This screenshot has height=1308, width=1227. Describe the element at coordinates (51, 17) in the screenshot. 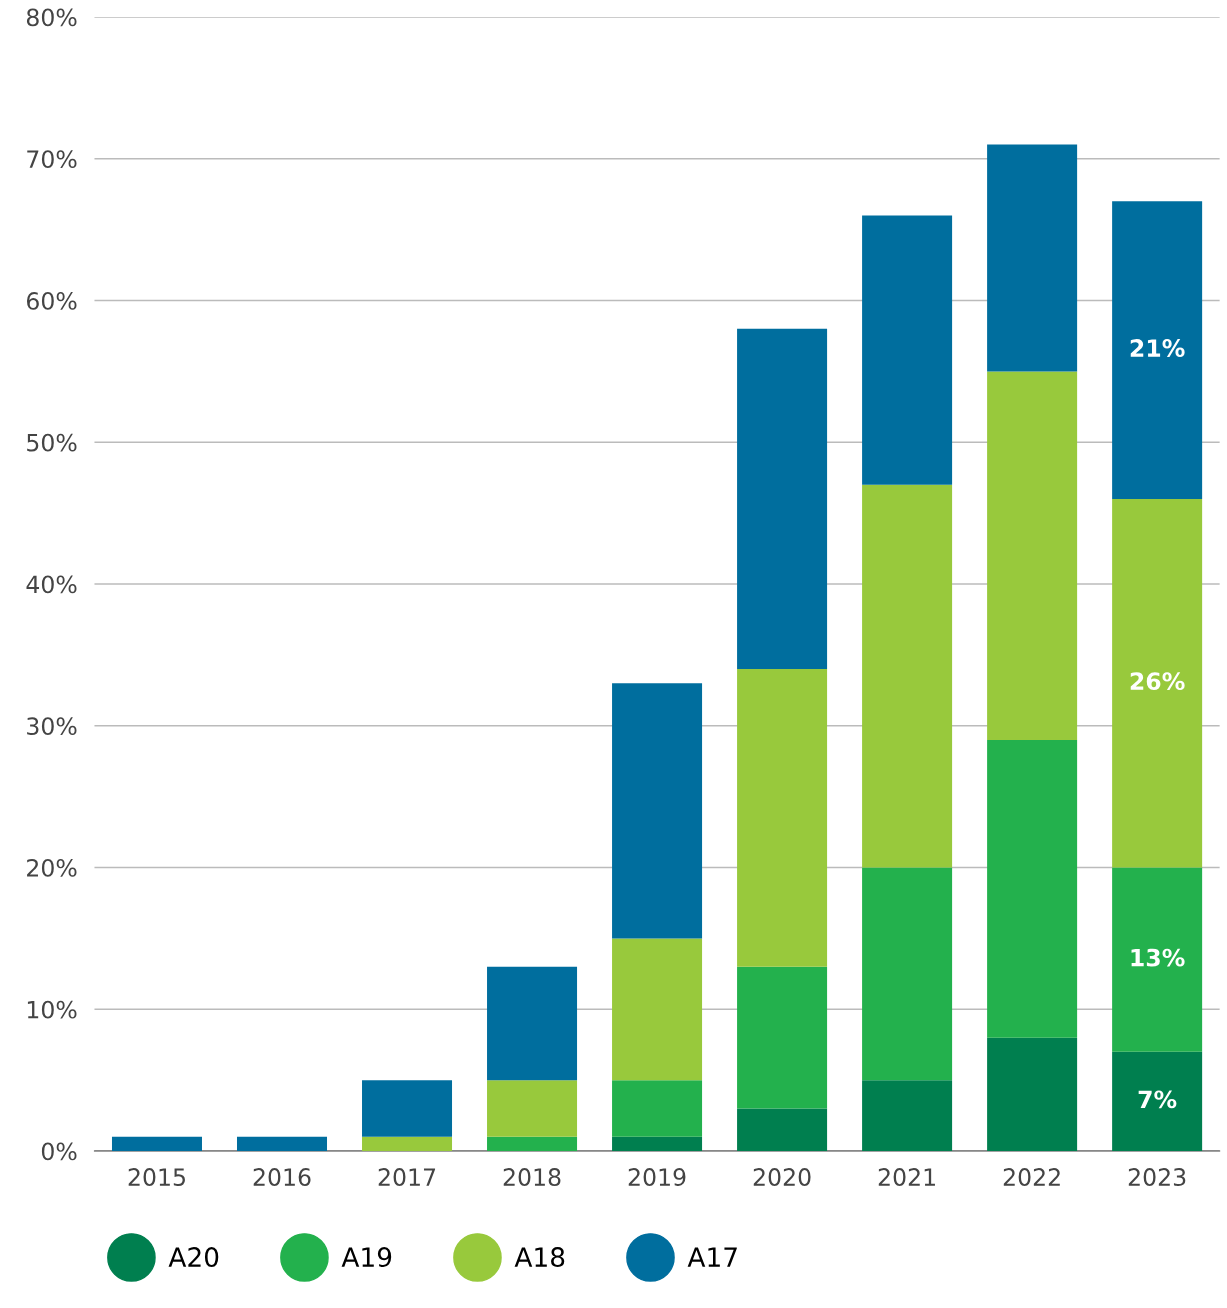

I see `y-tick-label: 80%` at that location.